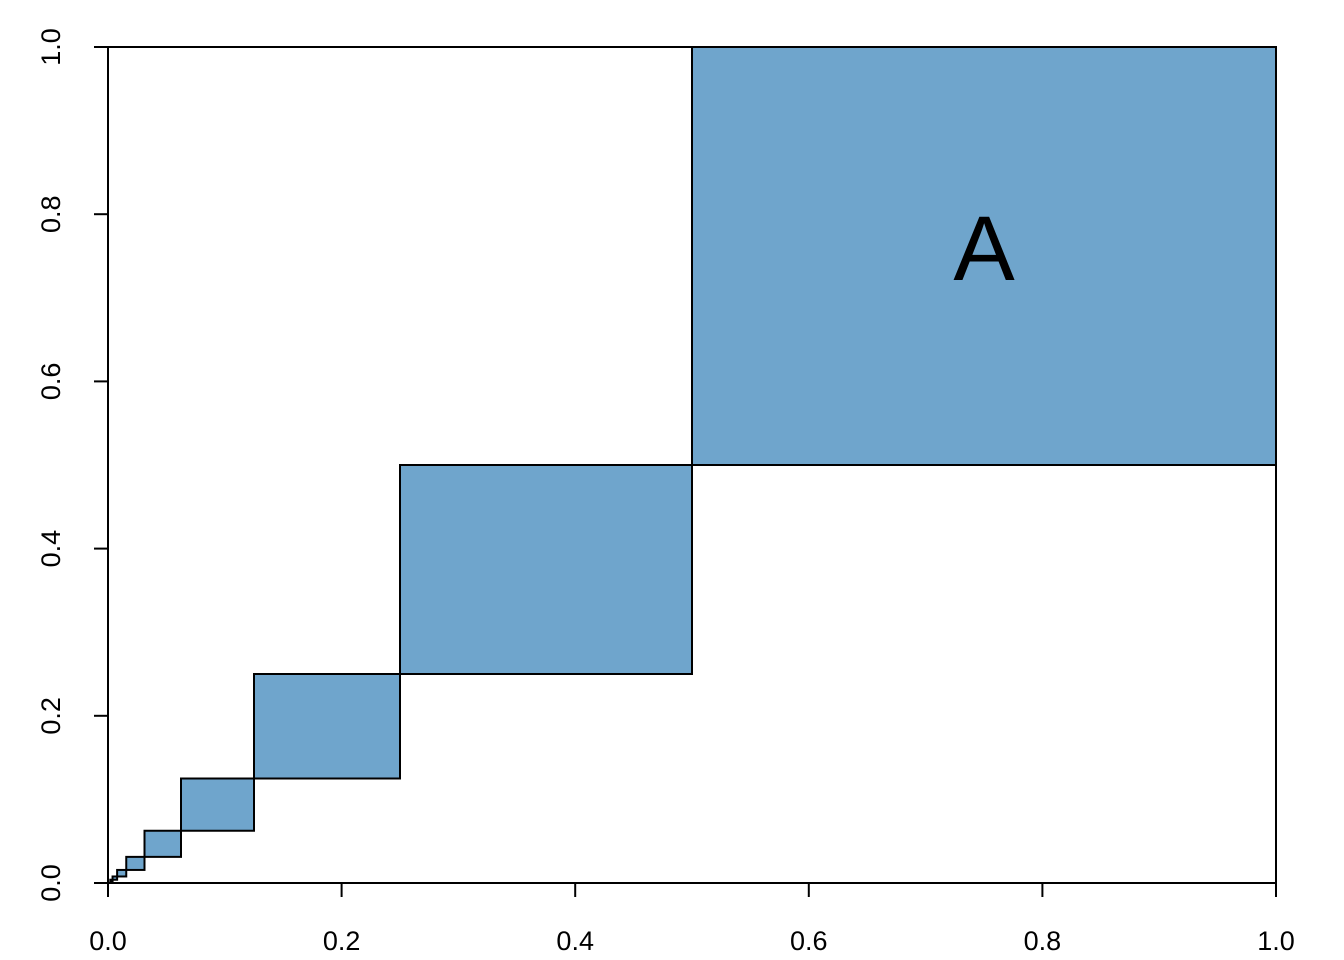 The width and height of the screenshot is (1344, 960). Describe the element at coordinates (692, 919) in the screenshot. I see `x-axis: 0.0 0.2 0.4 0.6 0.8 1.0` at that location.